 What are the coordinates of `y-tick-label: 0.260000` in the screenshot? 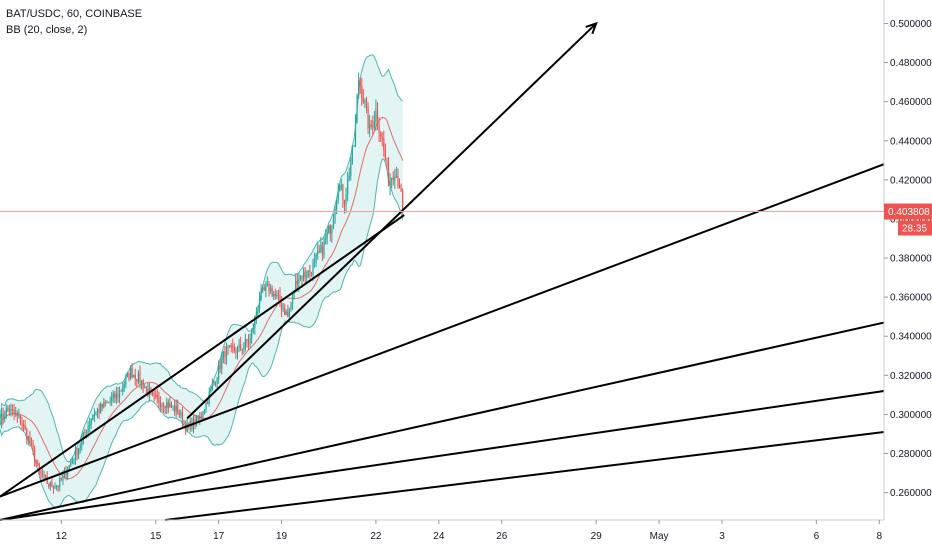 It's located at (911, 493).